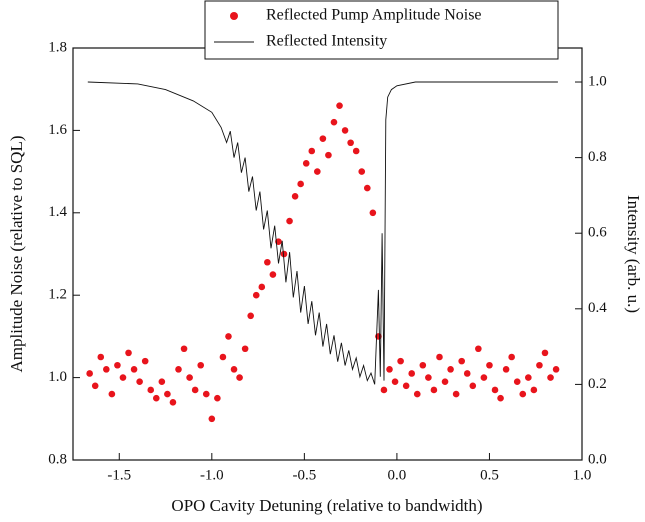 The width and height of the screenshot is (645, 522). What do you see at coordinates (397, 475) in the screenshot?
I see `x-tick-label: 0.0` at bounding box center [397, 475].